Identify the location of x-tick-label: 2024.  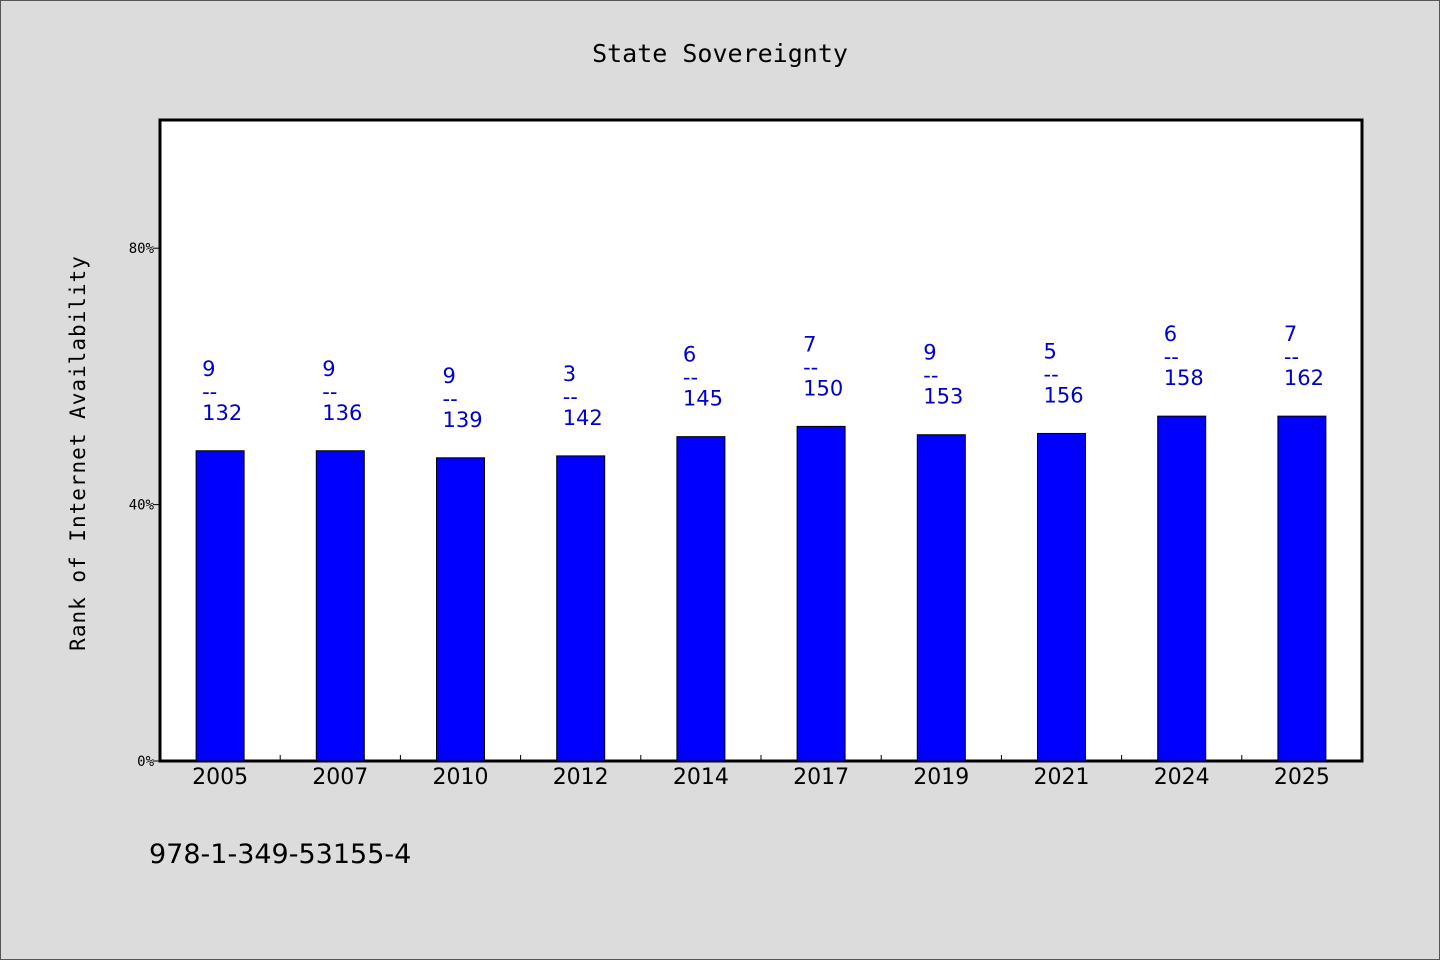
(1182, 777).